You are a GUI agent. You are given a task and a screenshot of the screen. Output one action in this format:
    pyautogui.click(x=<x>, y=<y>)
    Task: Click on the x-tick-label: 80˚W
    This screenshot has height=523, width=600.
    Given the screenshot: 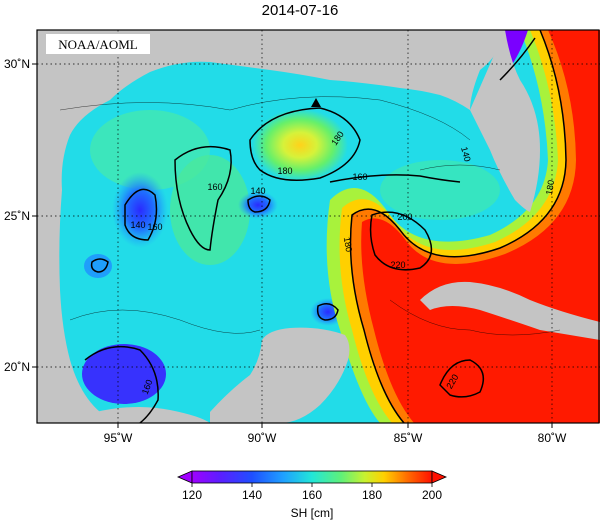 What is the action you would take?
    pyautogui.click(x=552, y=438)
    